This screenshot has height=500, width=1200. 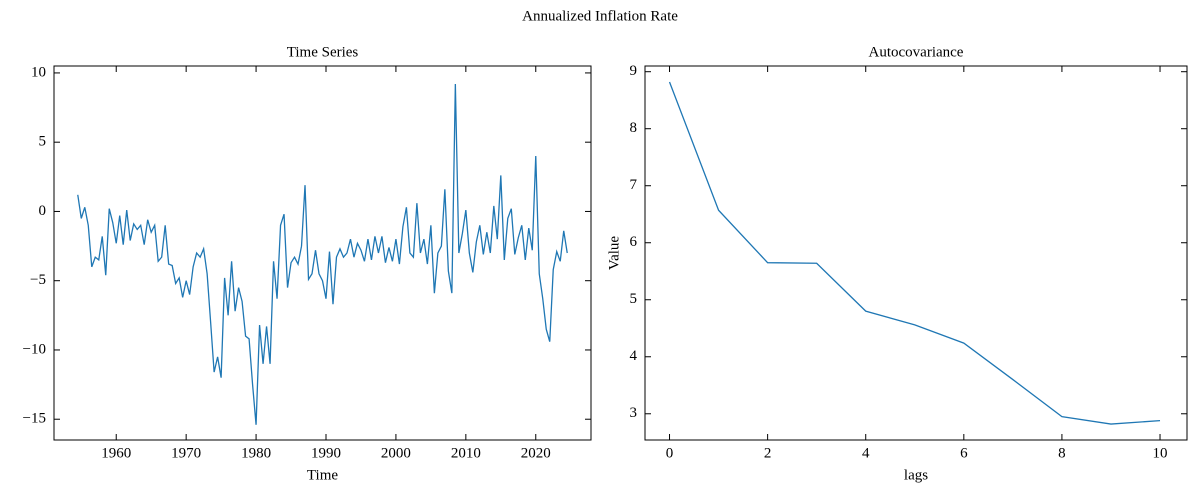 I want to click on figure-title: Annualized Inflation Rate, so click(x=600, y=16).